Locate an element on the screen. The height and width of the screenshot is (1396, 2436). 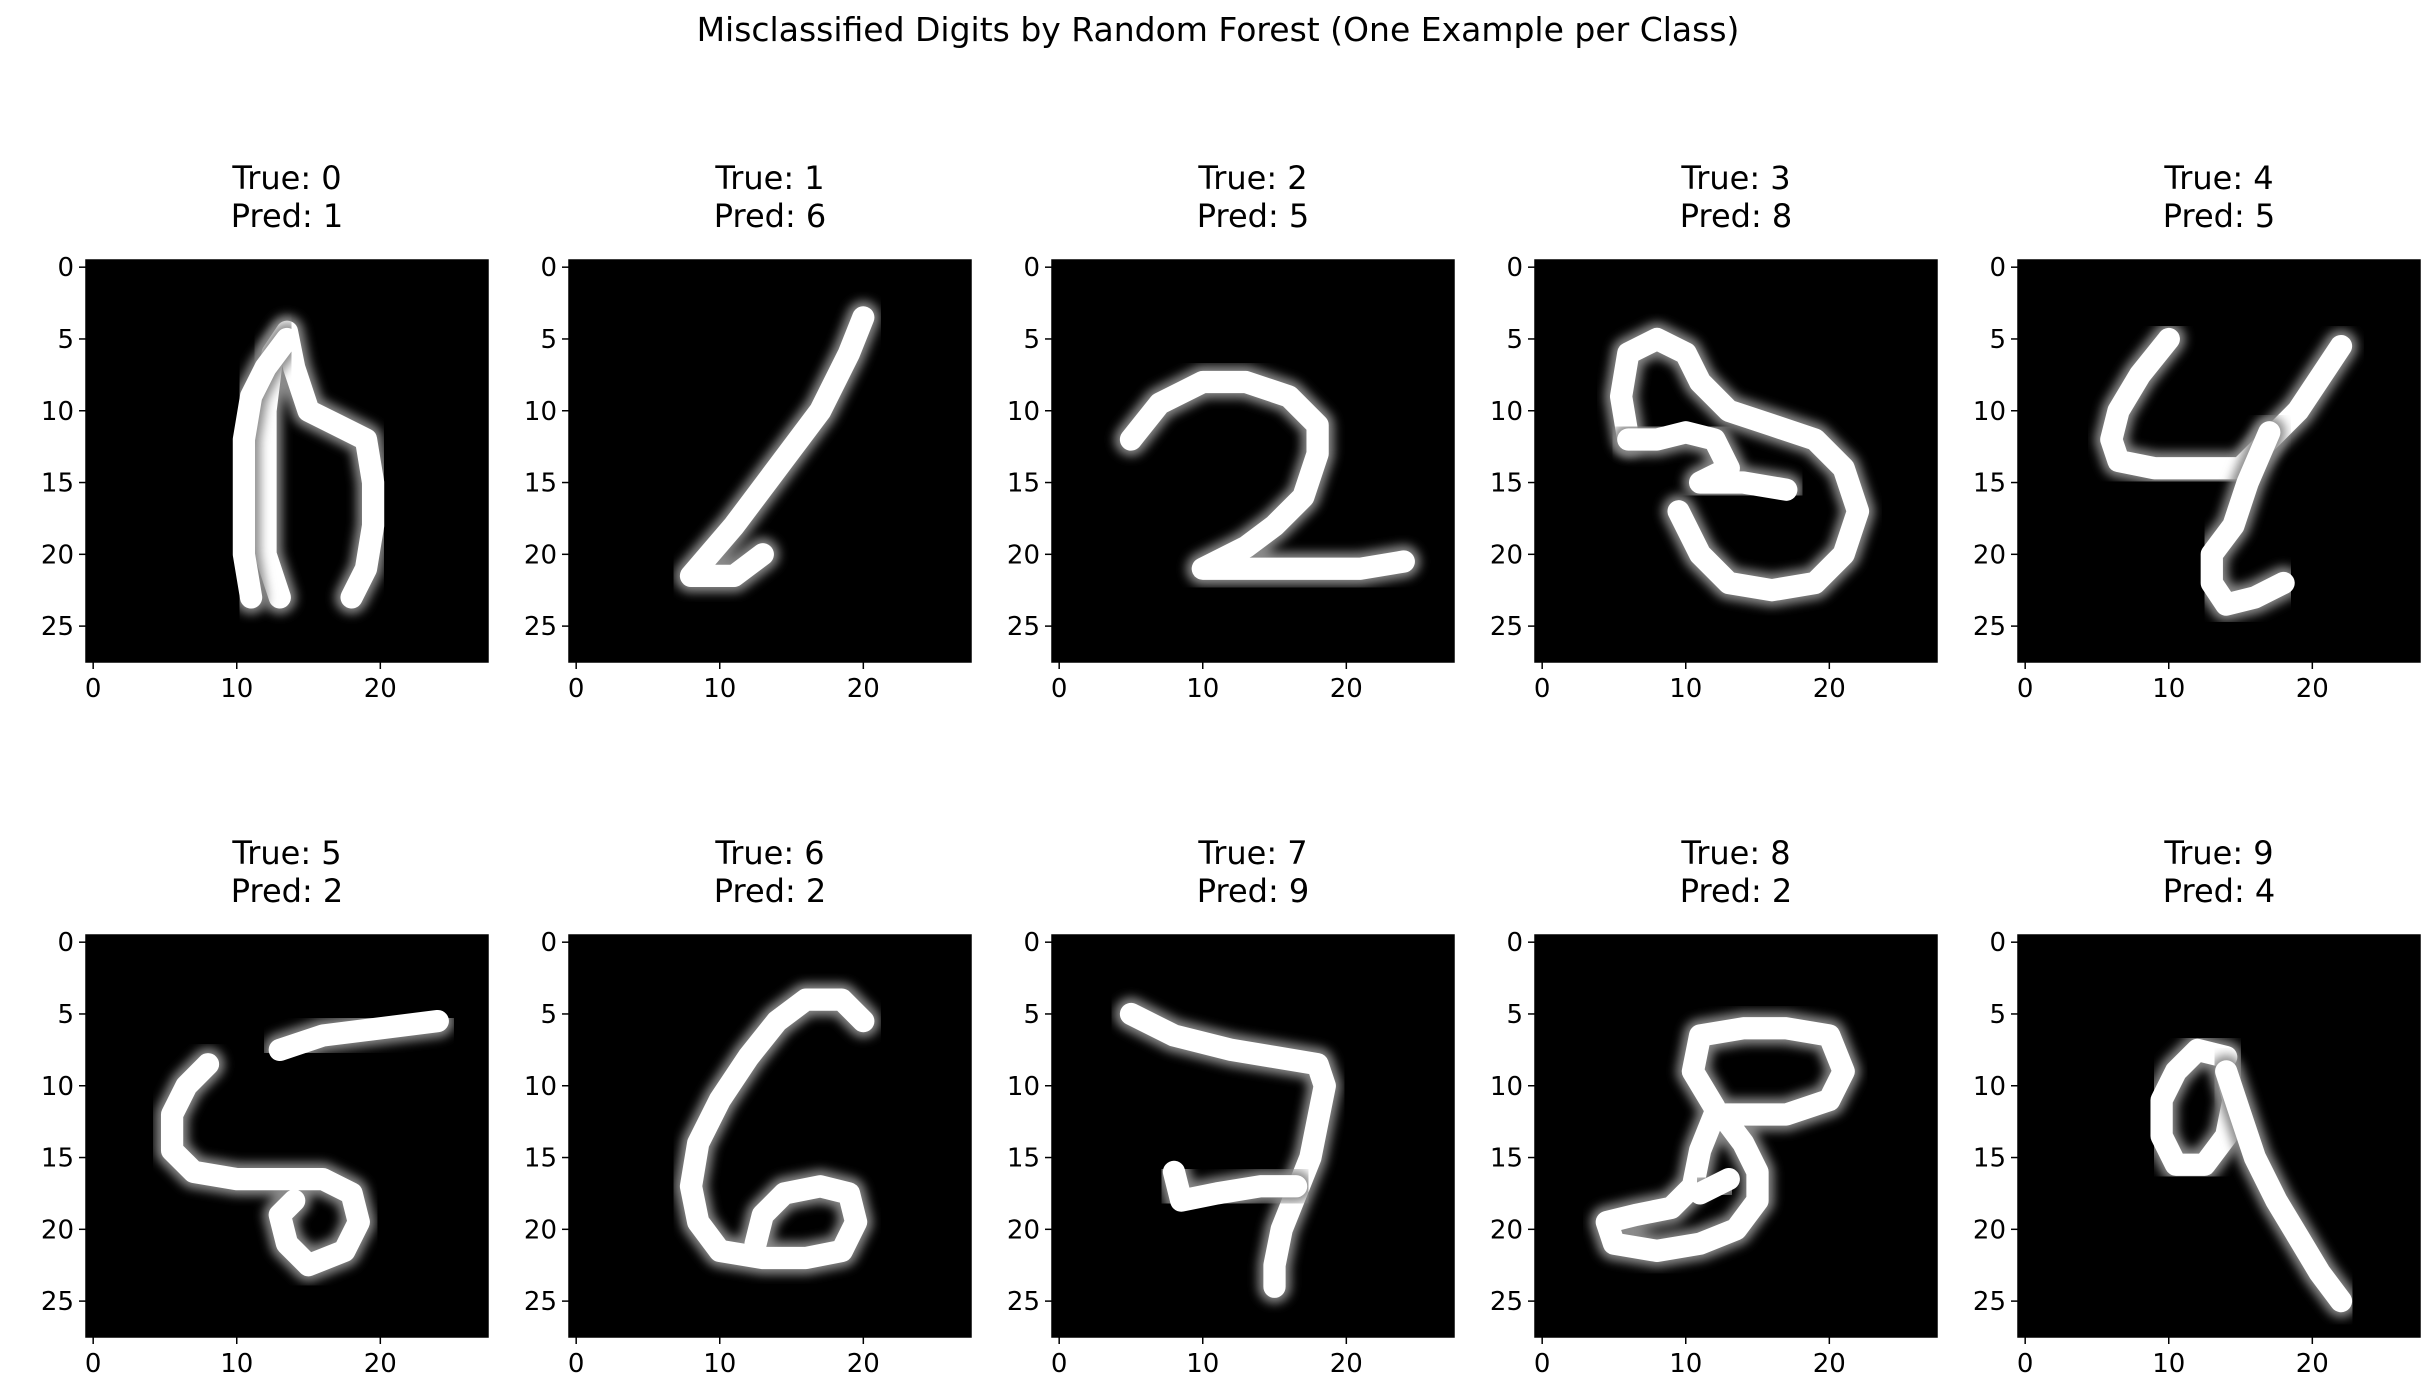
panel-title-true: True: 4 is located at coordinates (2218, 178).